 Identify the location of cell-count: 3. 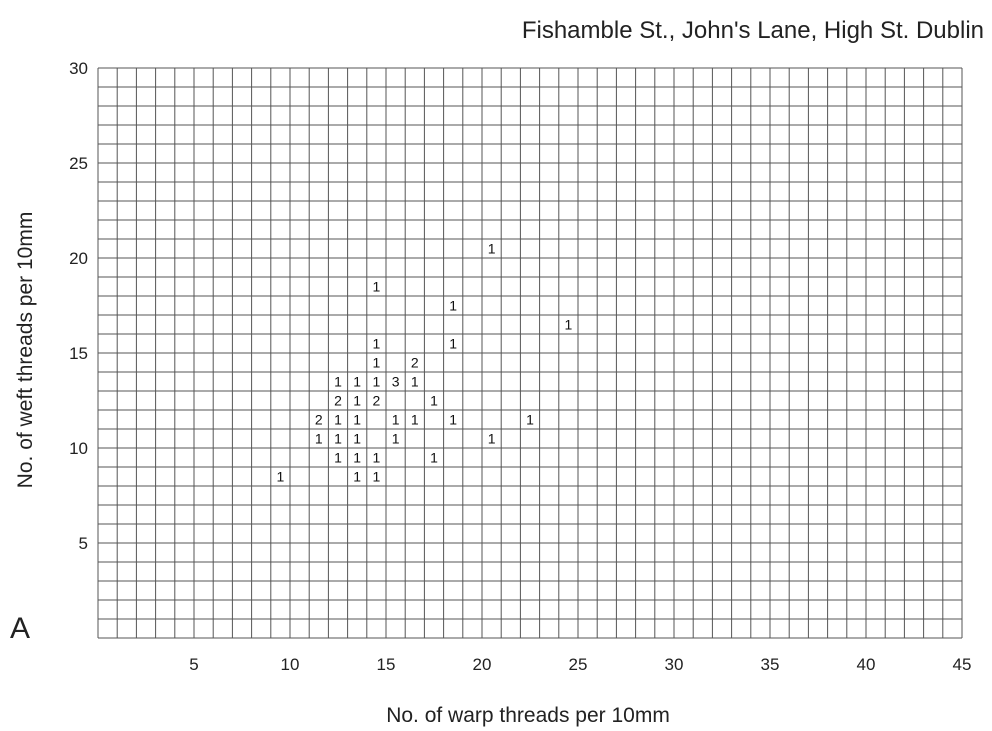
(396, 382).